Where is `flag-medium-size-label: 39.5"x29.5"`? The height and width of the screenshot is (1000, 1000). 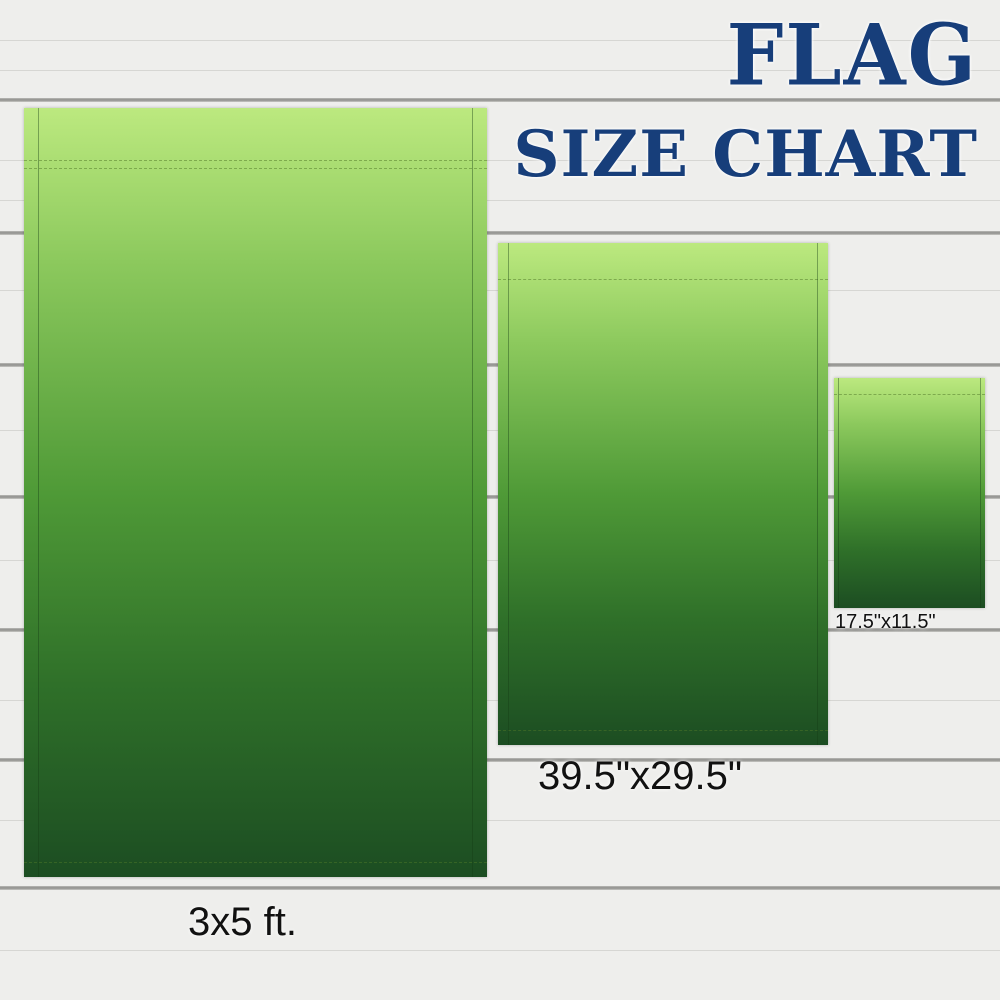
flag-medium-size-label: 39.5"x29.5" is located at coordinates (640, 776).